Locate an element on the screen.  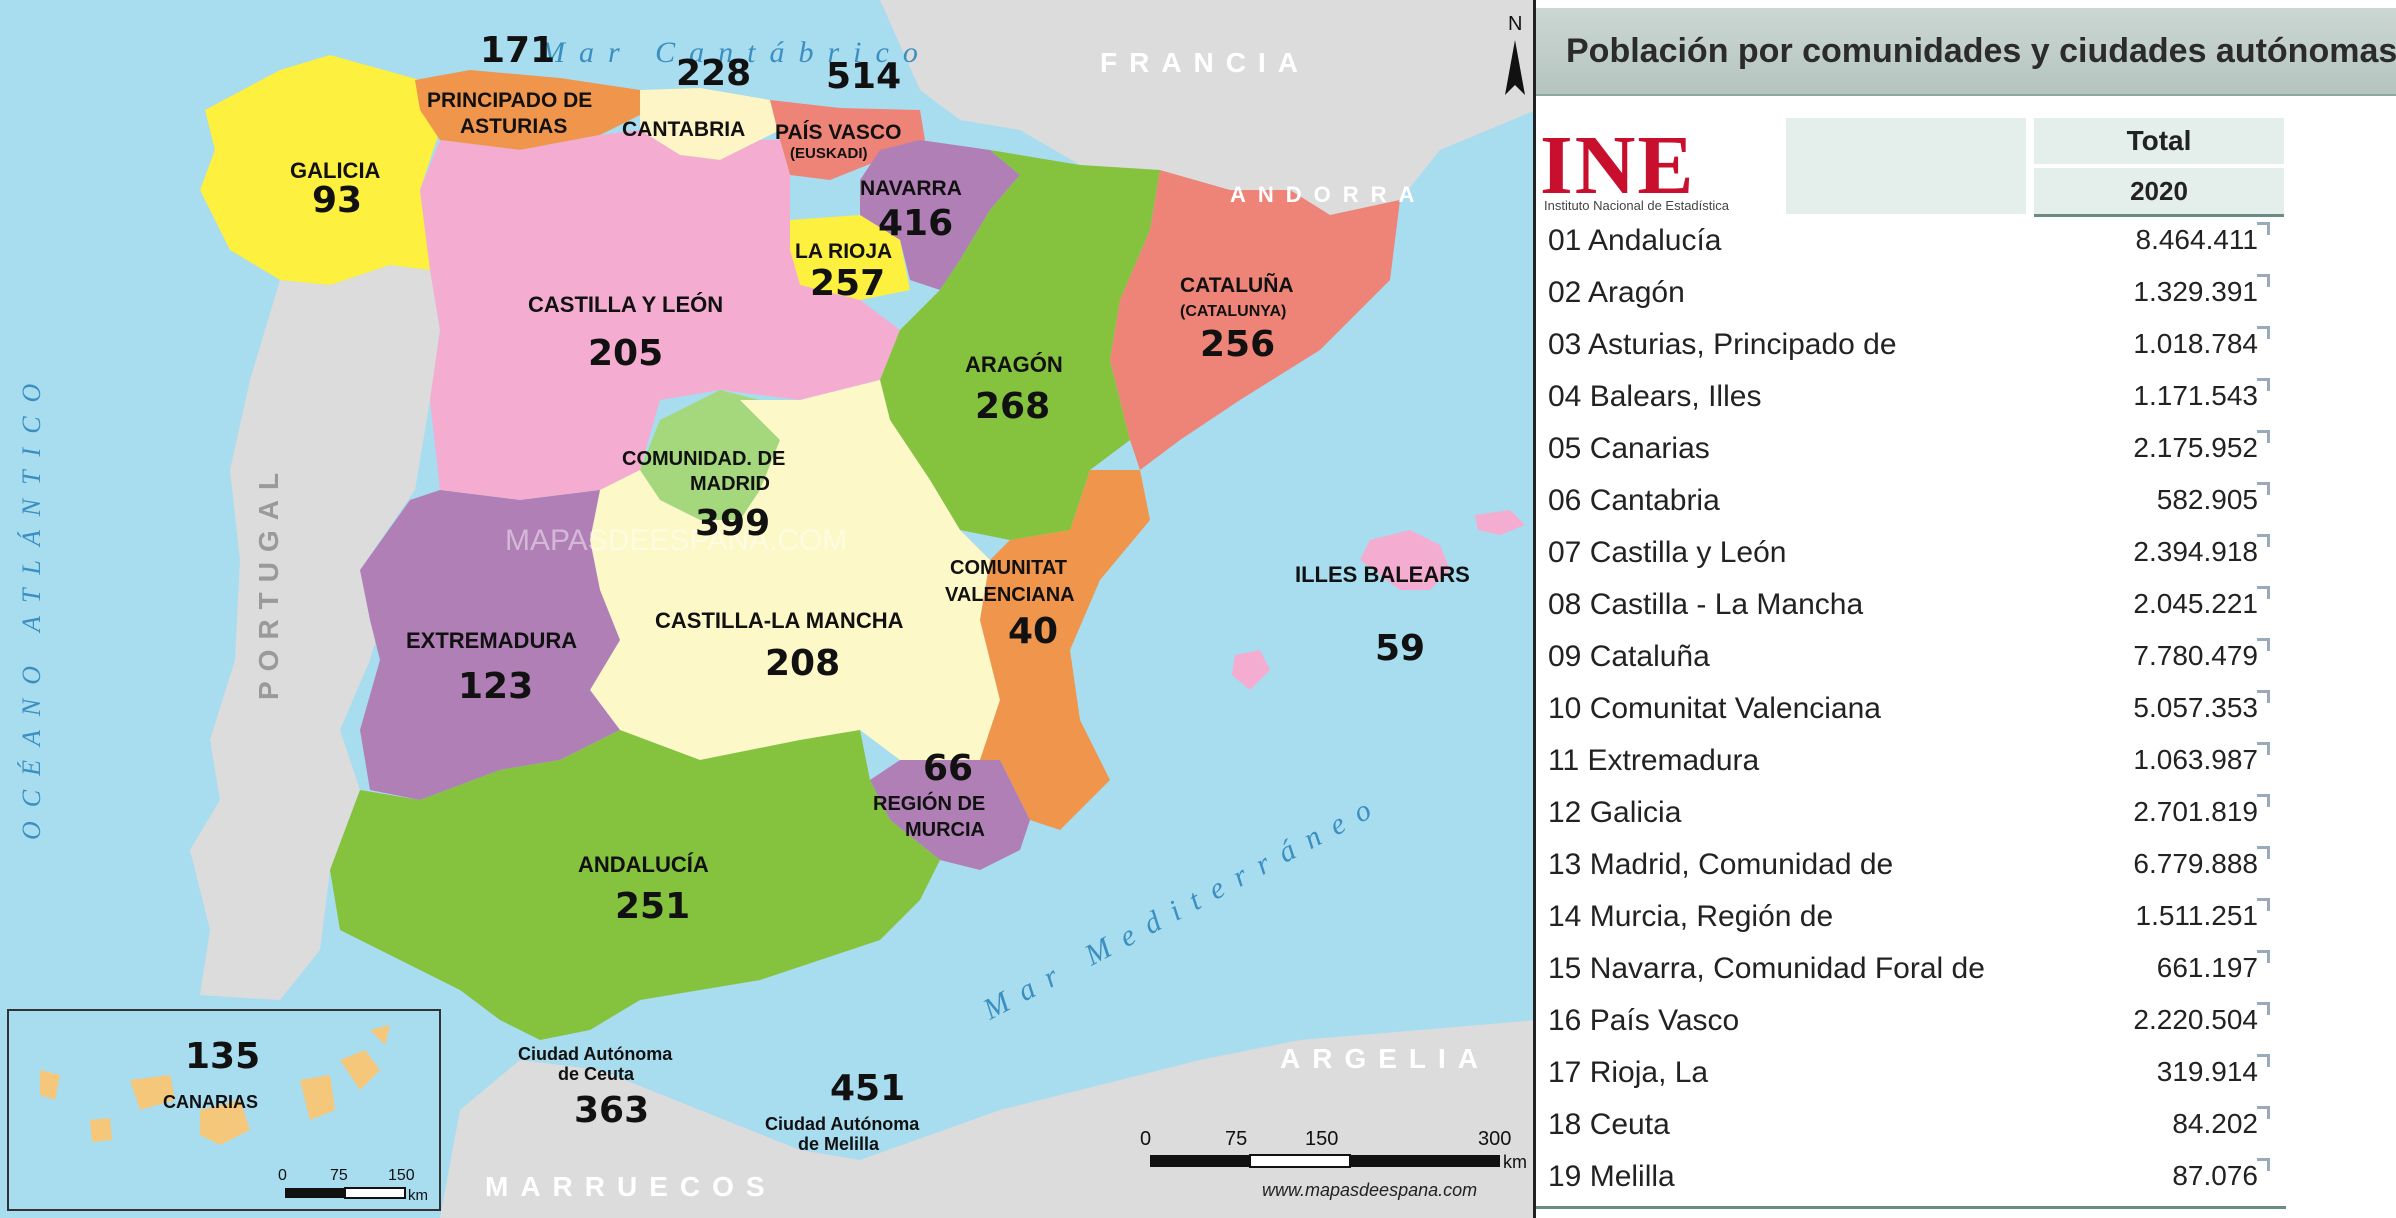
label-asturias-1: PRINCIPADO DE is located at coordinates (509, 100).